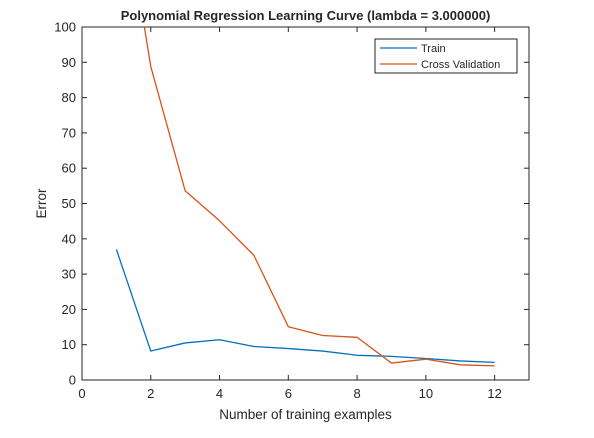 This screenshot has height=438, width=594. I want to click on x-tick-label: 4, so click(219, 393).